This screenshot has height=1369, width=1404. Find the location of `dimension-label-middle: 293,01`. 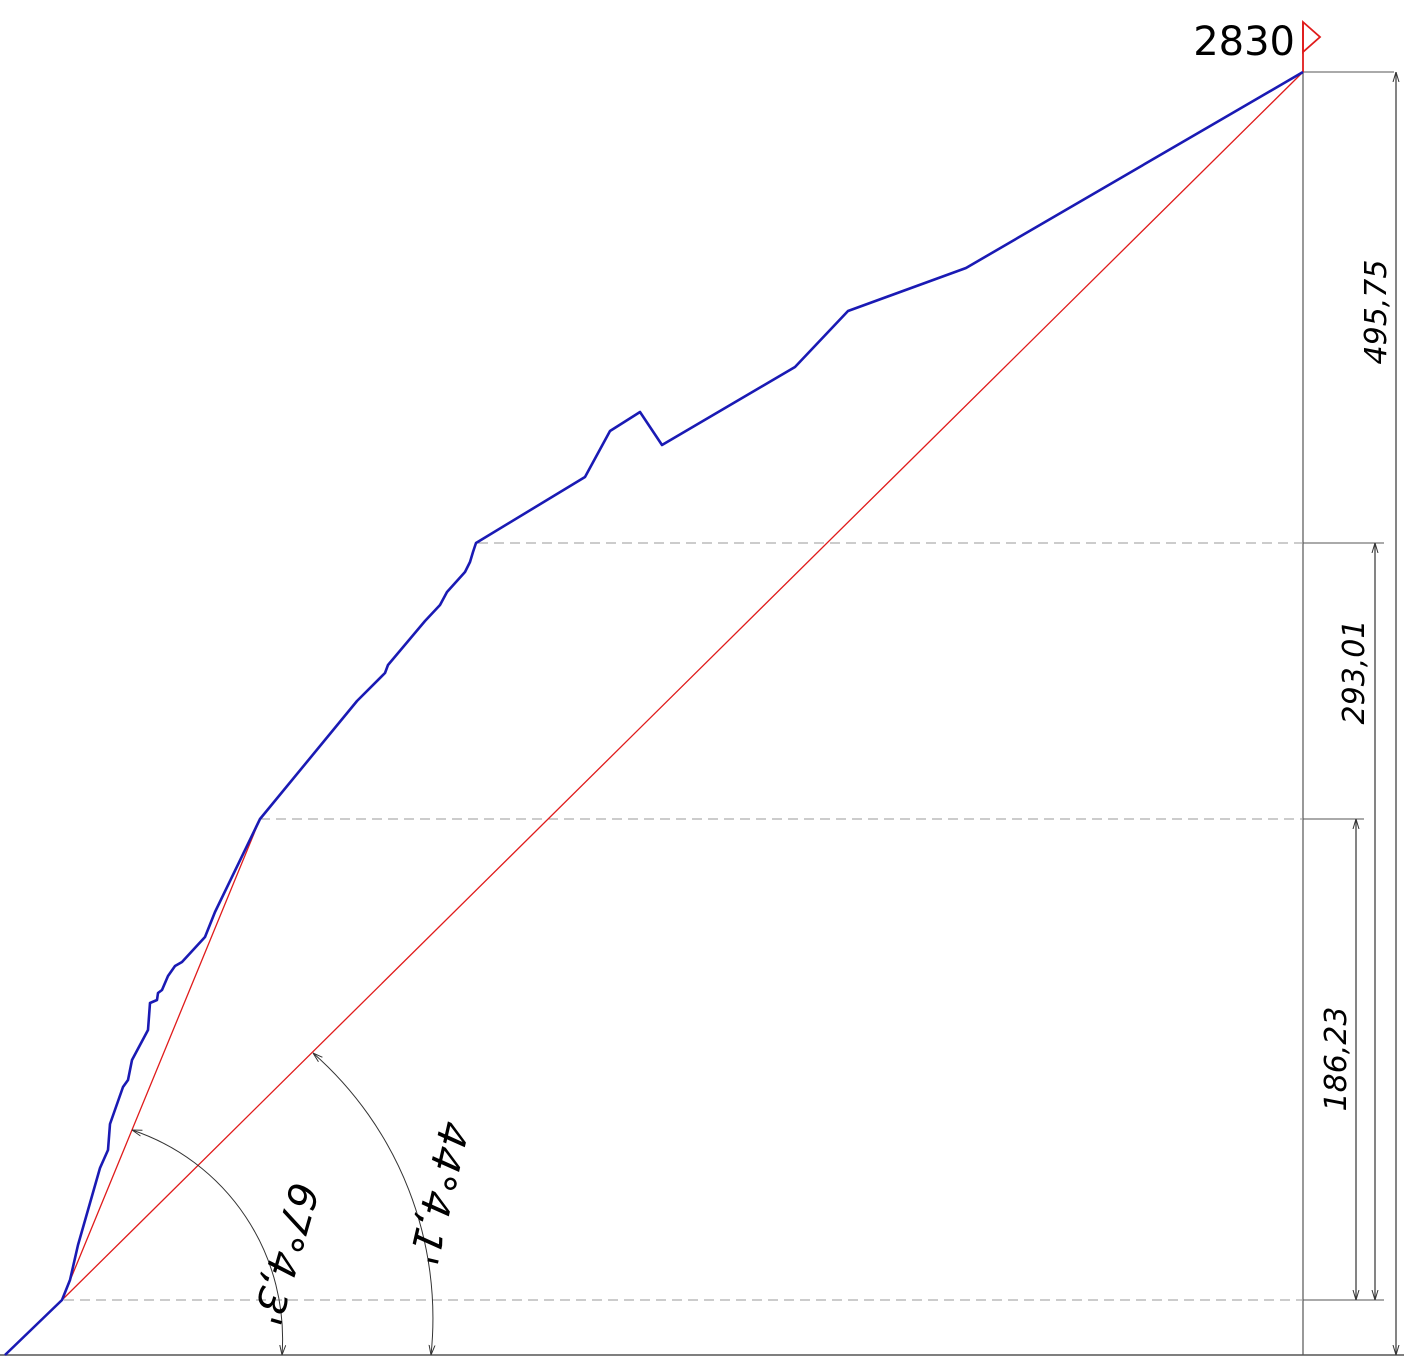

dimension-label-middle: 293,01 is located at coordinates (1354, 672).